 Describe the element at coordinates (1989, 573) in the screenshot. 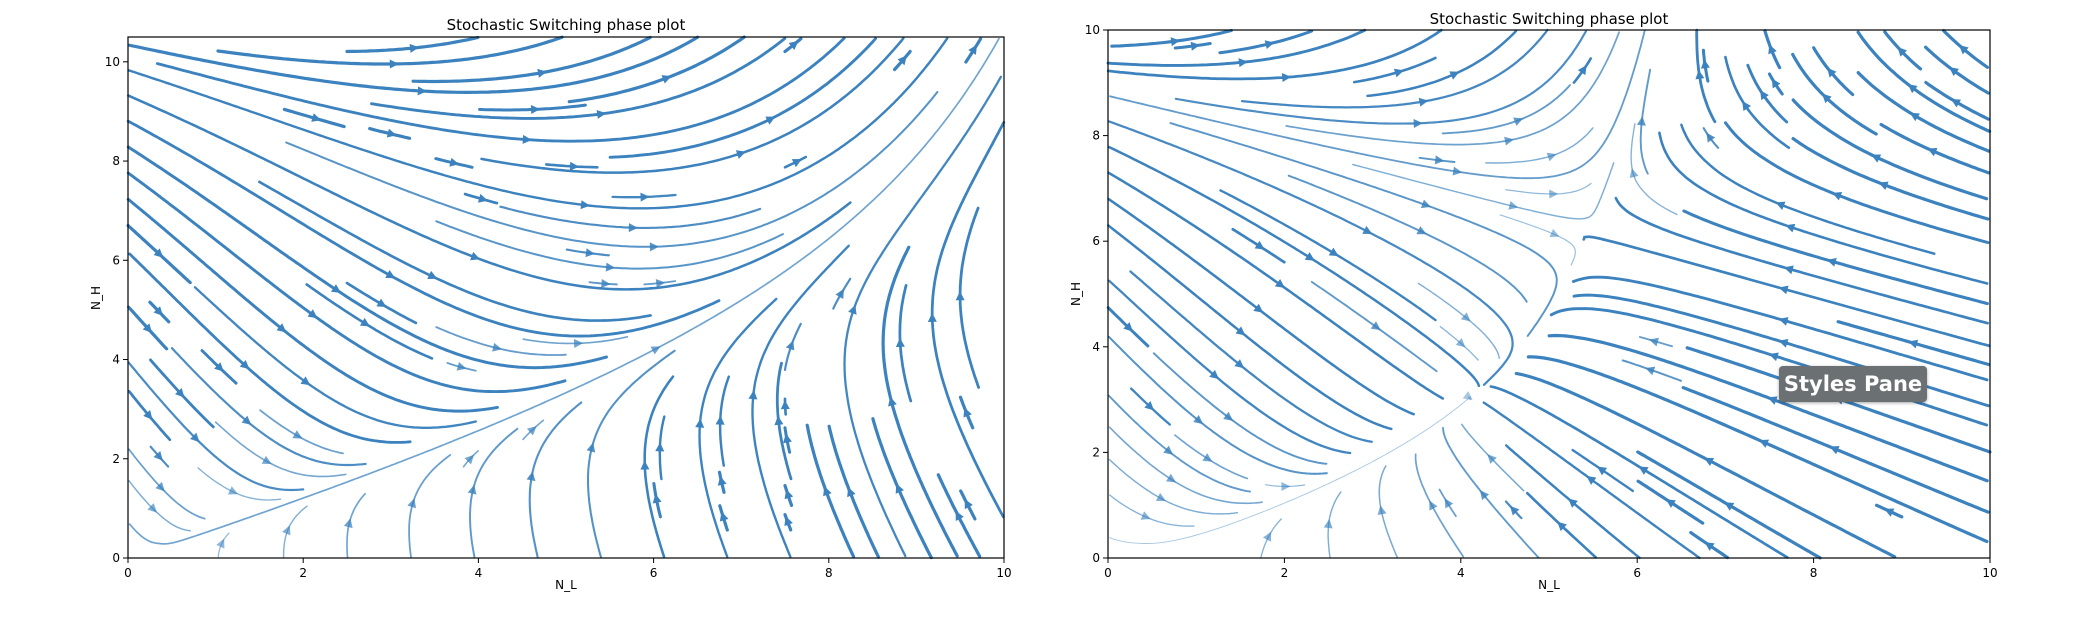

I see `x-tick-label: 10` at that location.